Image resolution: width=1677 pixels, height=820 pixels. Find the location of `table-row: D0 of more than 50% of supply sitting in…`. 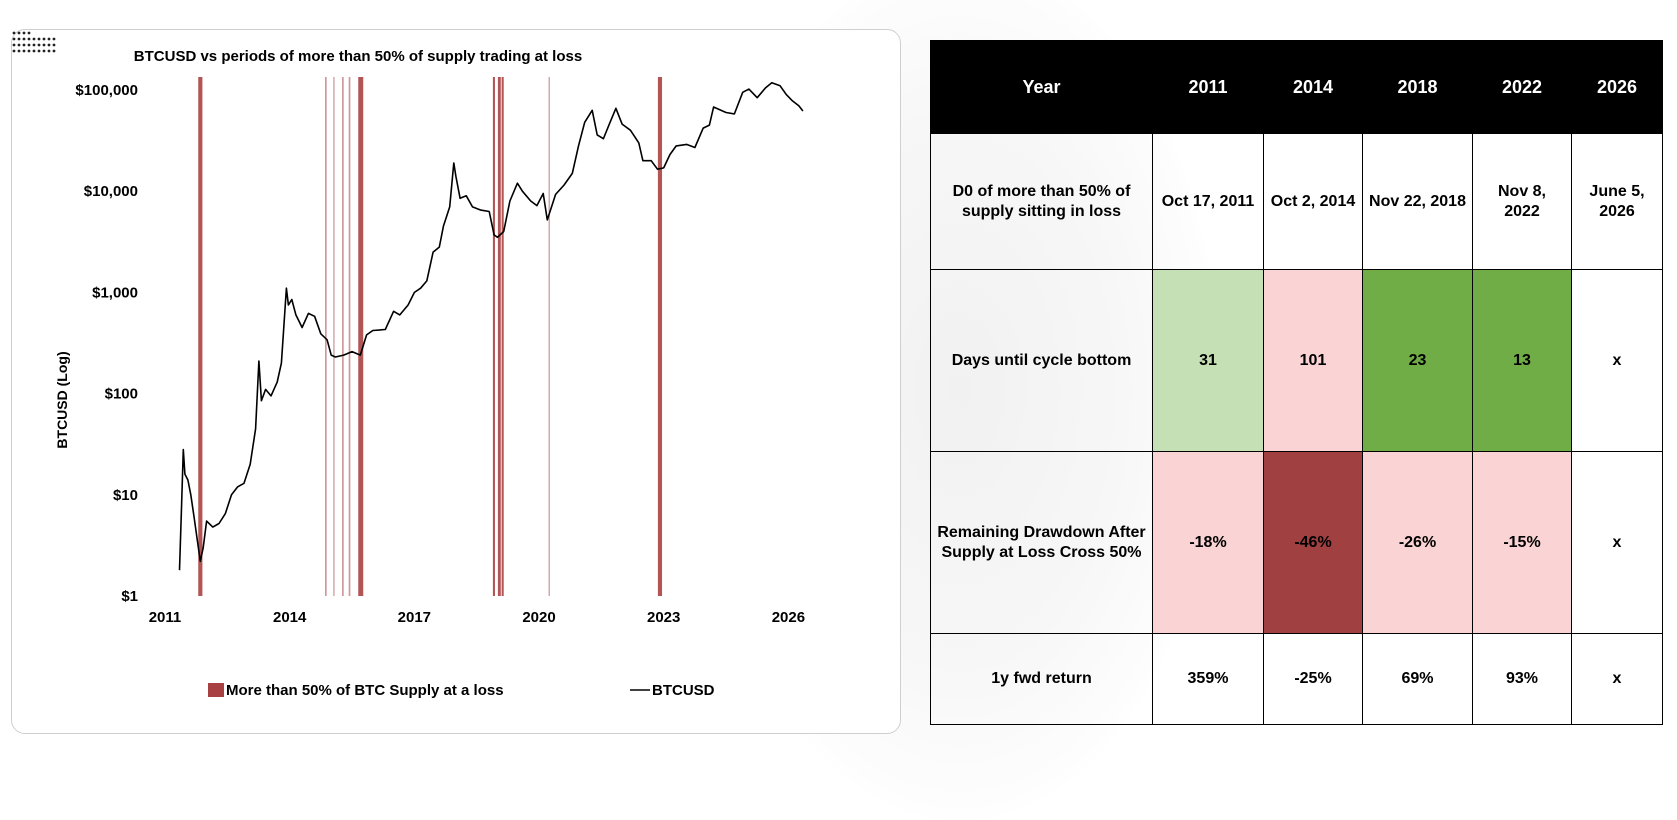

table-row: D0 of more than 50% of supply sitting in… is located at coordinates (1296, 201).